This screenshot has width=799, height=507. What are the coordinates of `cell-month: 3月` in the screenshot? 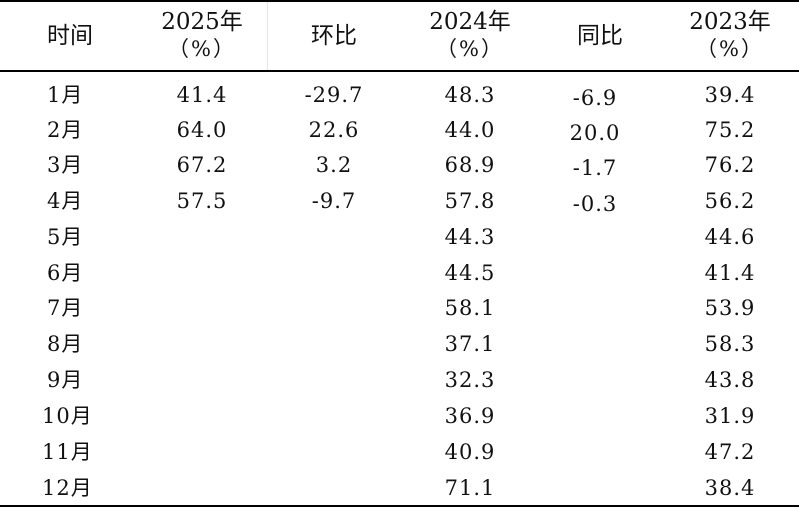 It's located at (65, 165).